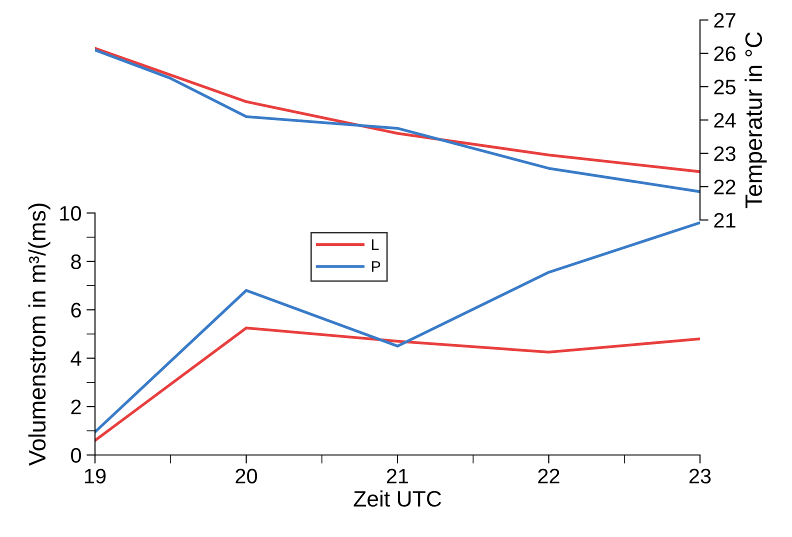 The width and height of the screenshot is (792, 537). What do you see at coordinates (95, 476) in the screenshot?
I see `x-tick-label: 19` at bounding box center [95, 476].